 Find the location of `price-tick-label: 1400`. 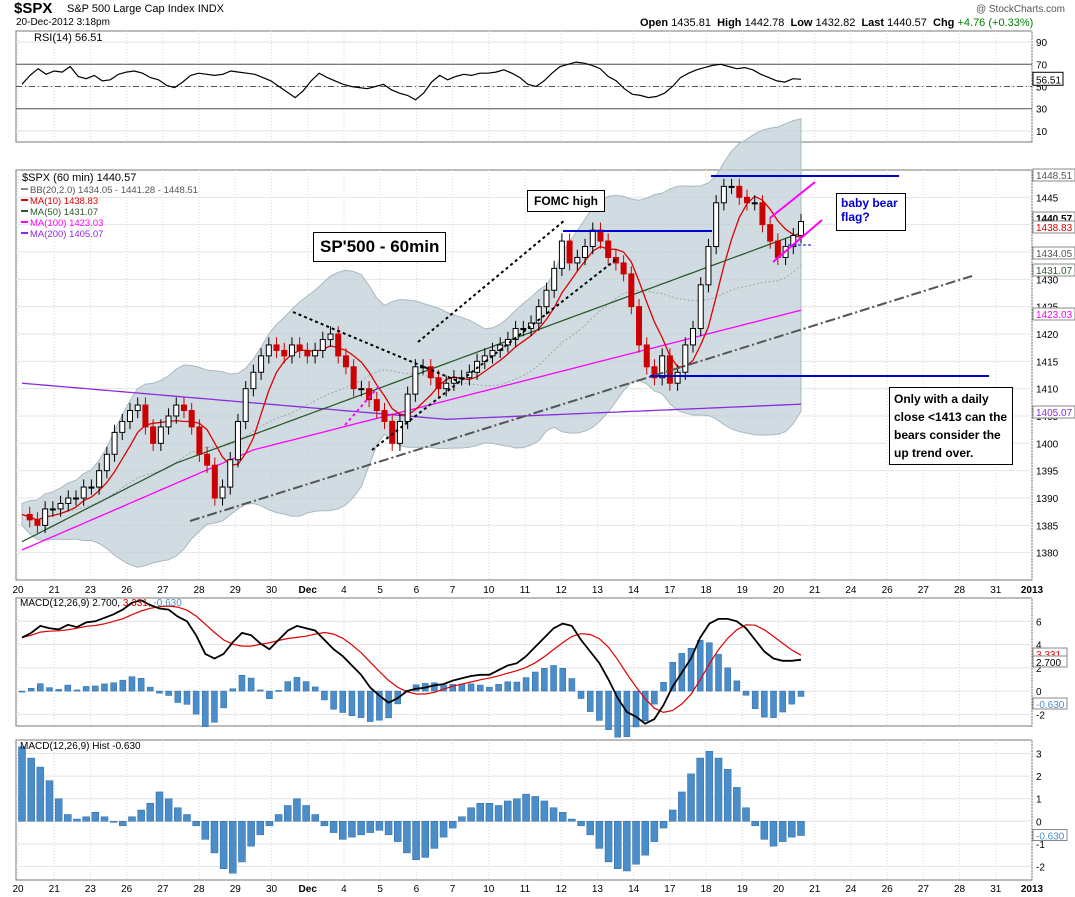

price-tick-label: 1400 is located at coordinates (1047, 444).